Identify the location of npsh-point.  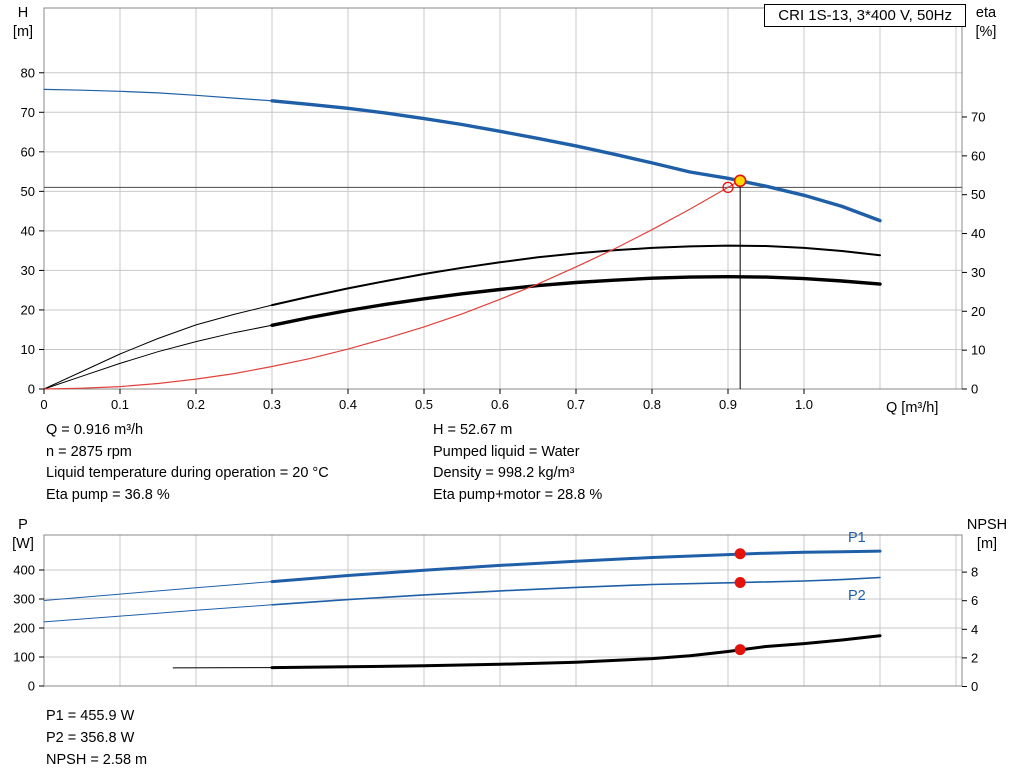
(740, 650).